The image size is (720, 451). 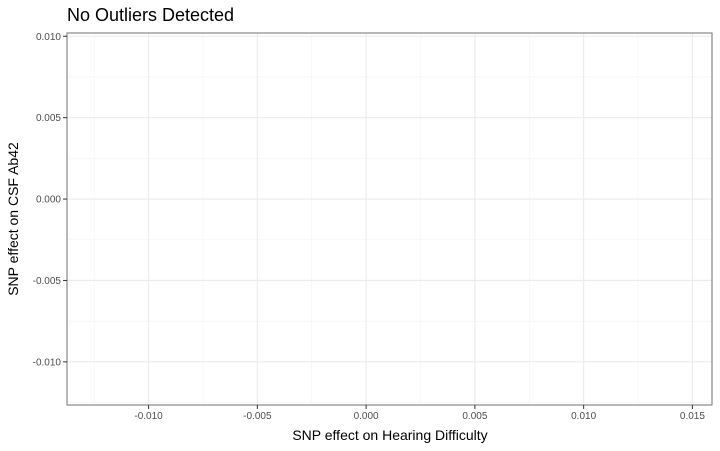 I want to click on x-tick-label: 0.010, so click(x=583, y=416).